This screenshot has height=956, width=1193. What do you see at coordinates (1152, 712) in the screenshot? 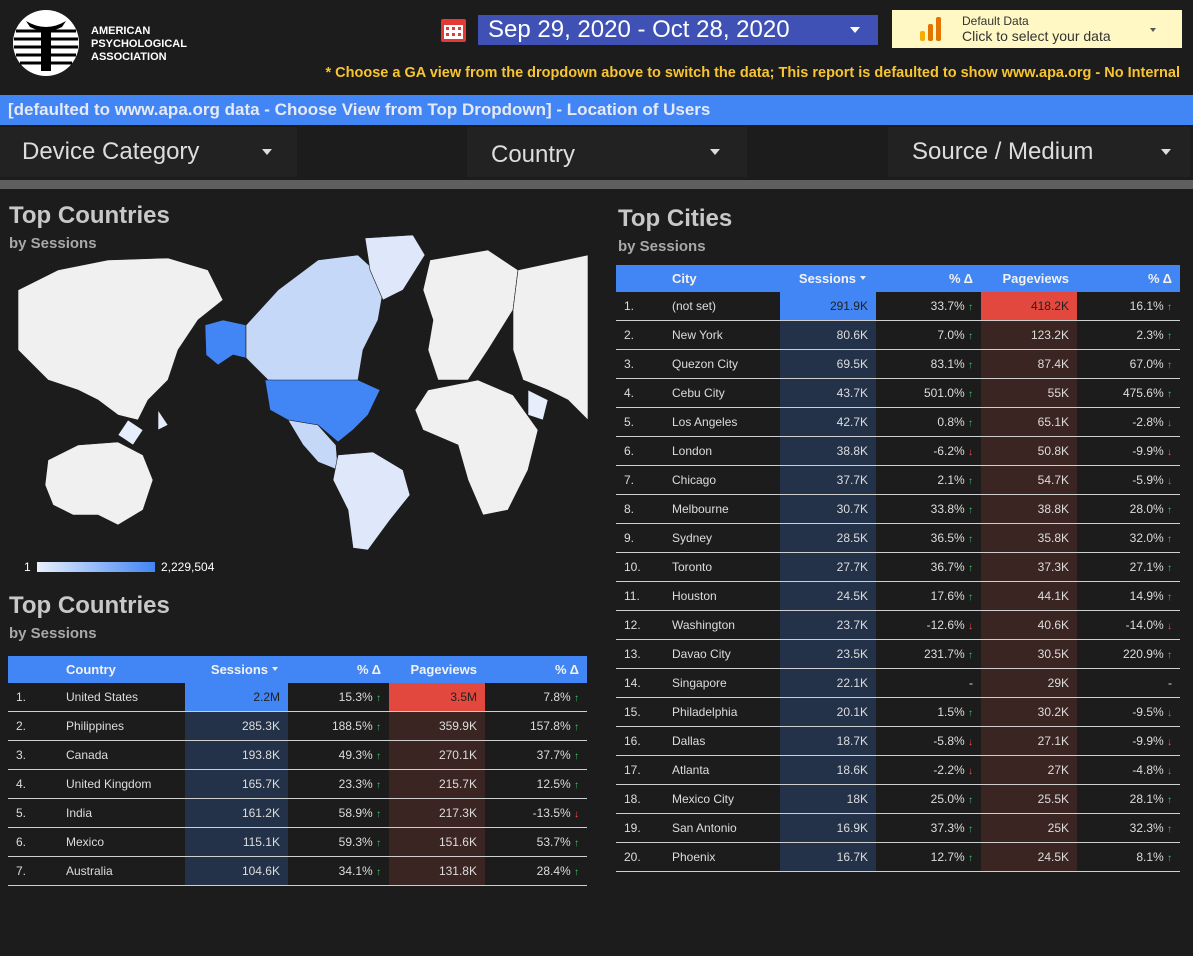
I see `table-cell: -9.5% ↓` at bounding box center [1152, 712].